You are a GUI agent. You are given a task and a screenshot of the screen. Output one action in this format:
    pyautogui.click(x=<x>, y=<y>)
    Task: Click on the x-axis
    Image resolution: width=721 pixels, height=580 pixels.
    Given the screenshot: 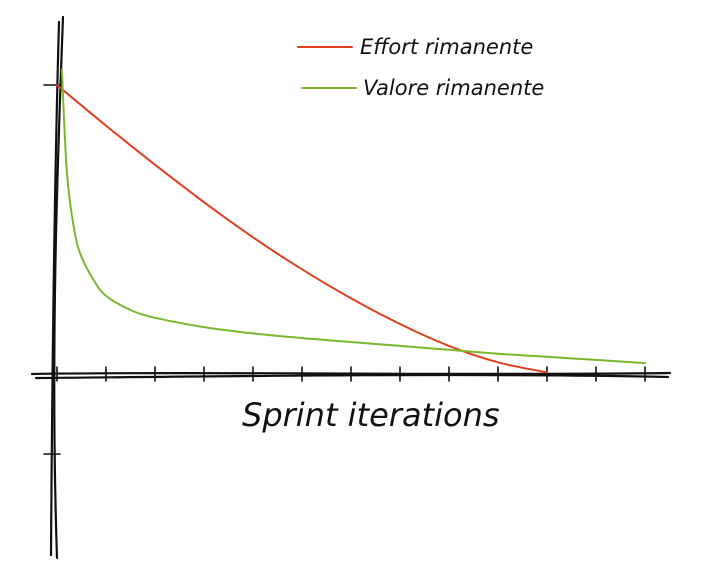 What is the action you would take?
    pyautogui.click(x=351, y=373)
    